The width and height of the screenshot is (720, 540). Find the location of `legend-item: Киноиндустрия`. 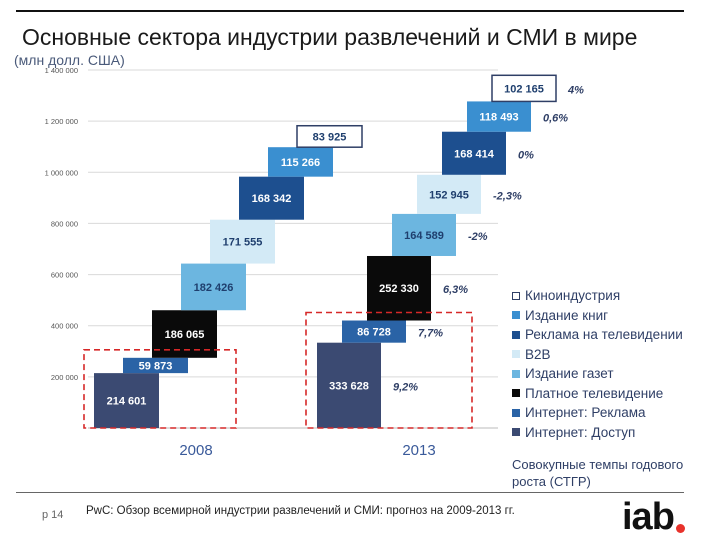

legend-item: Киноиндустрия is located at coordinates (612, 296).